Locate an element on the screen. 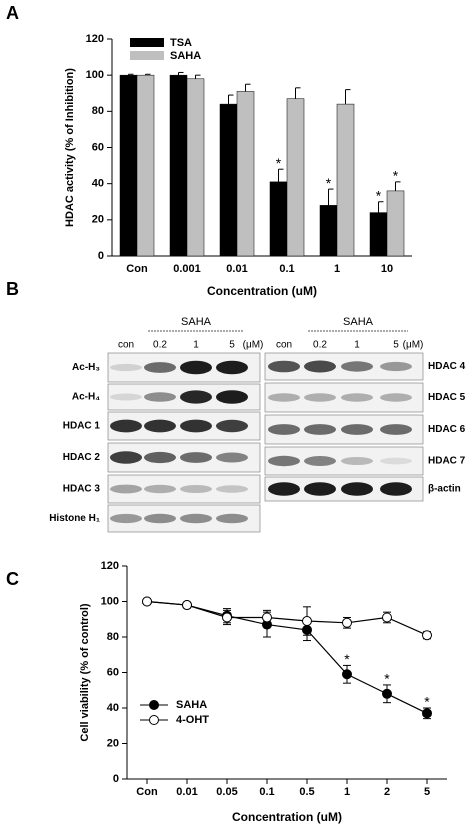 This screenshot has height=831, width=474. row-label: HDAC 7 is located at coordinates (447, 461).